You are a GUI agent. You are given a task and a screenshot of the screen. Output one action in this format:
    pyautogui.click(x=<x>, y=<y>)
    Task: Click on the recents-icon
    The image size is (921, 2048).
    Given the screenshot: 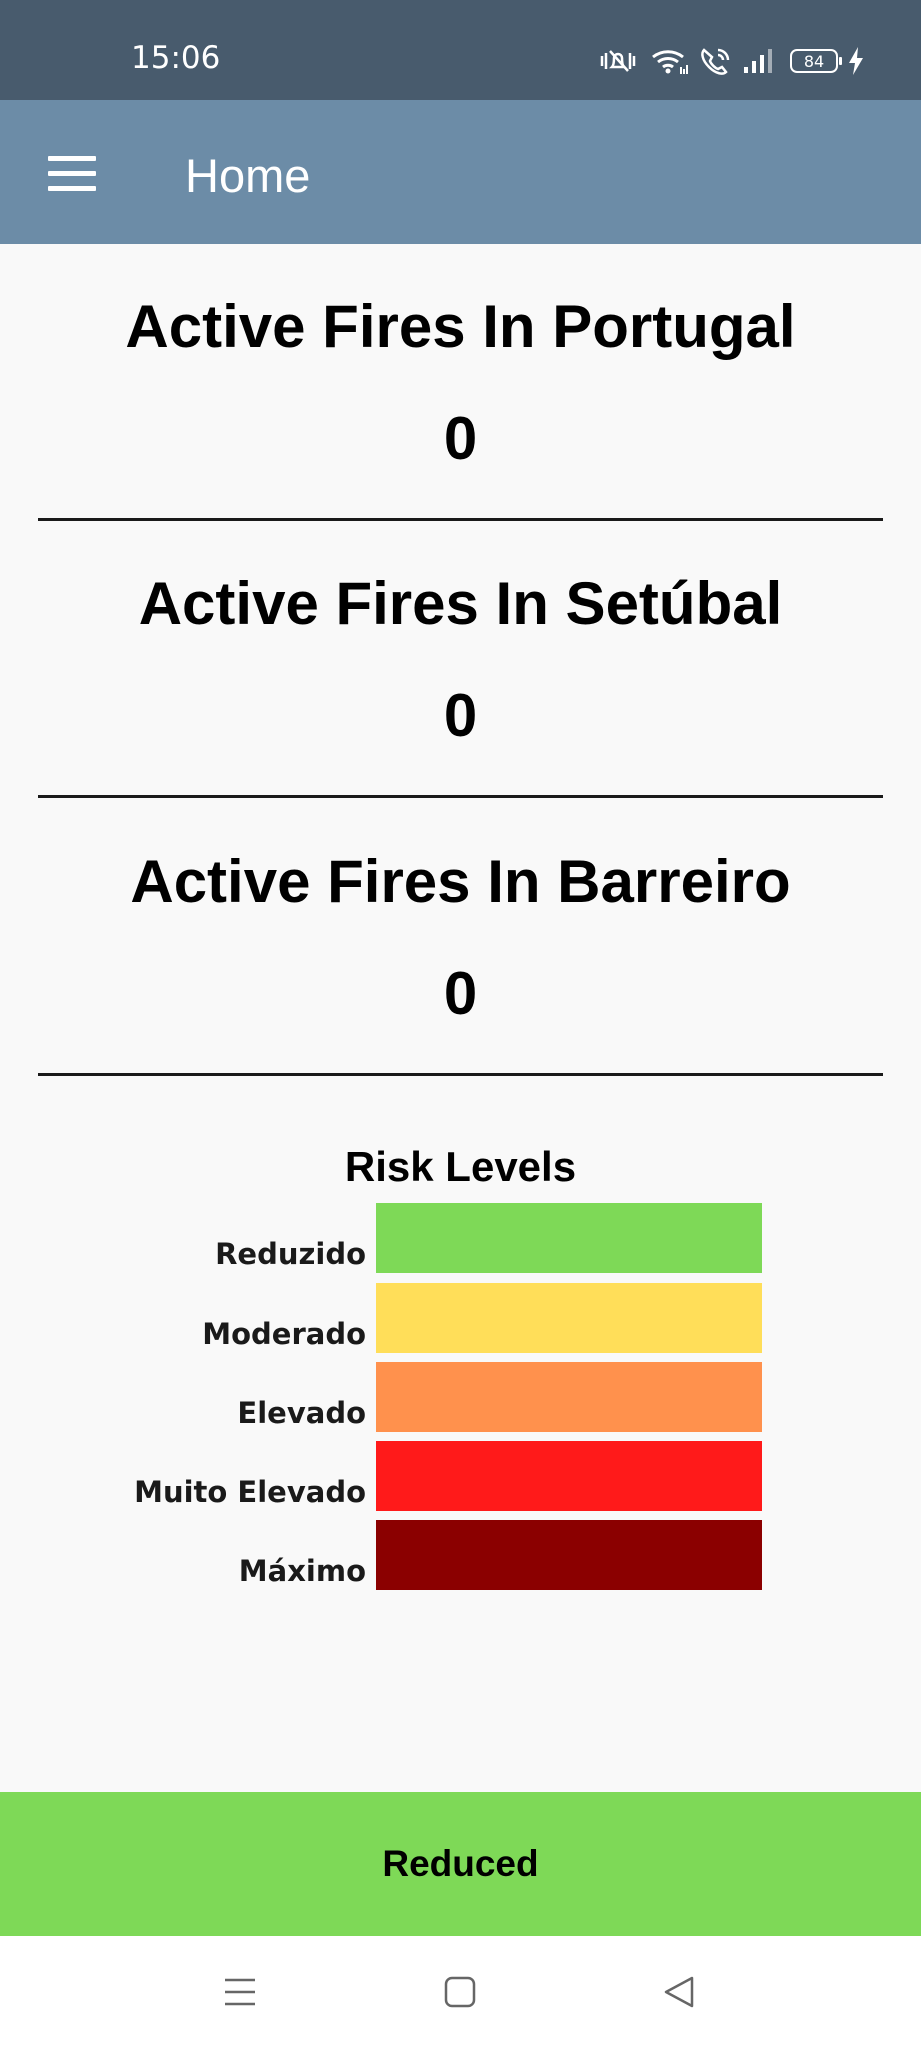 What is the action you would take?
    pyautogui.click(x=240, y=1992)
    